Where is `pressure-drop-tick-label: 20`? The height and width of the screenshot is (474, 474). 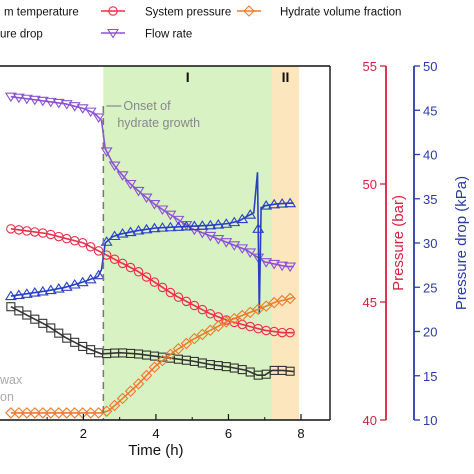
pressure-drop-tick-label: 20 is located at coordinates (430, 332).